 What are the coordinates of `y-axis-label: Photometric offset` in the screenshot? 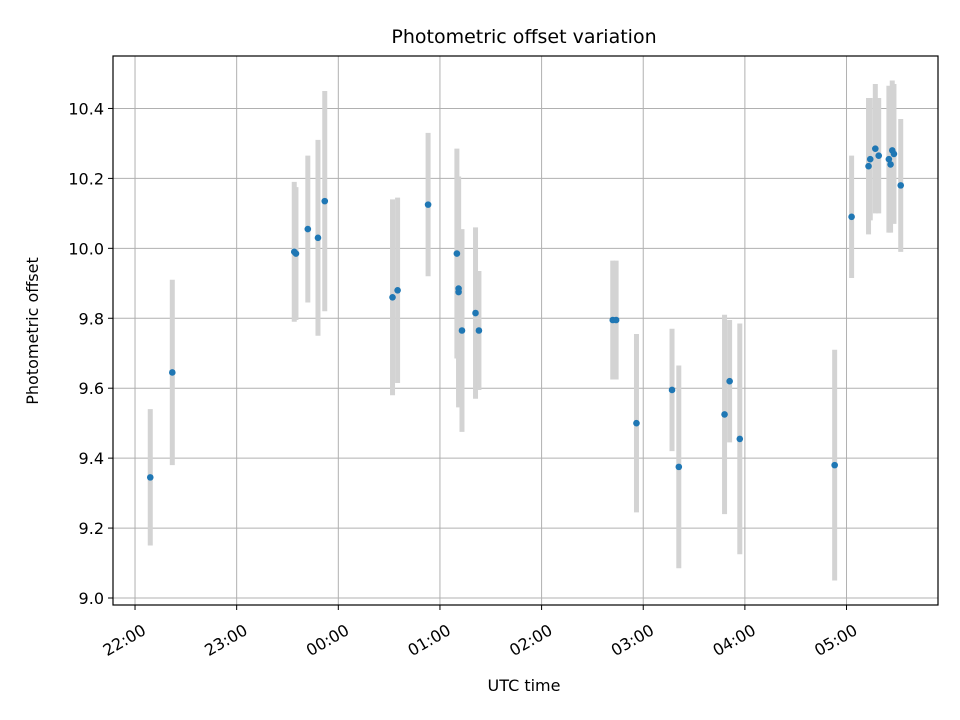 It's located at (32, 331).